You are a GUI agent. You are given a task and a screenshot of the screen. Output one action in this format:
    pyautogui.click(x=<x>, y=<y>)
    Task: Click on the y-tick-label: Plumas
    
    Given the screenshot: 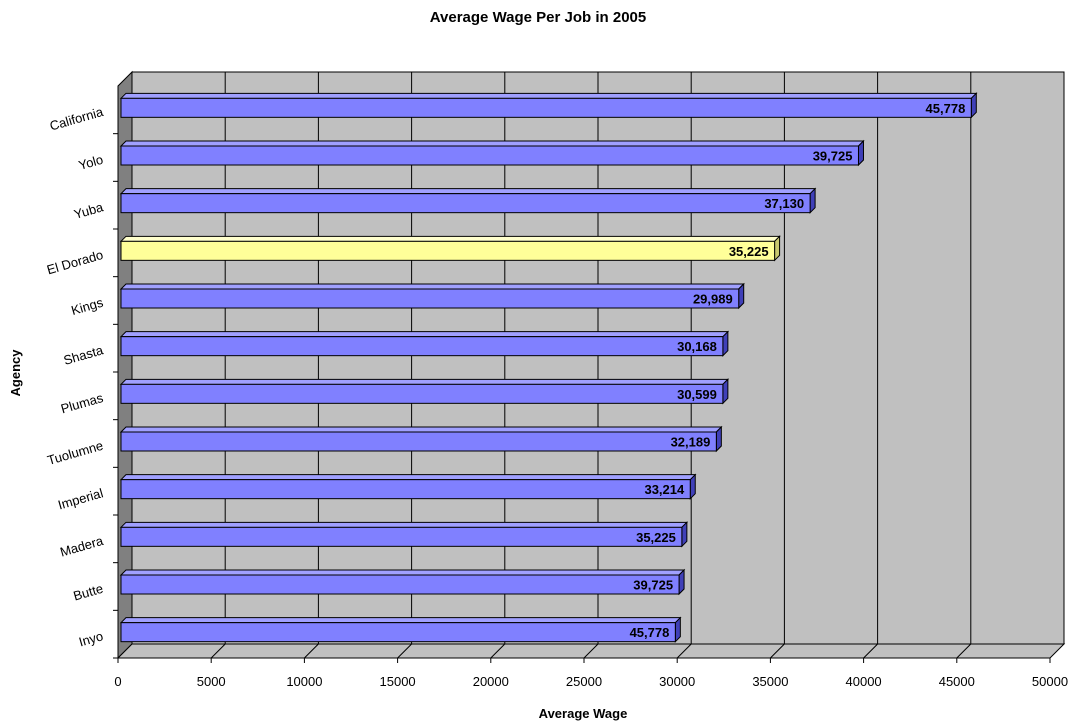 What is the action you would take?
    pyautogui.click(x=82, y=403)
    